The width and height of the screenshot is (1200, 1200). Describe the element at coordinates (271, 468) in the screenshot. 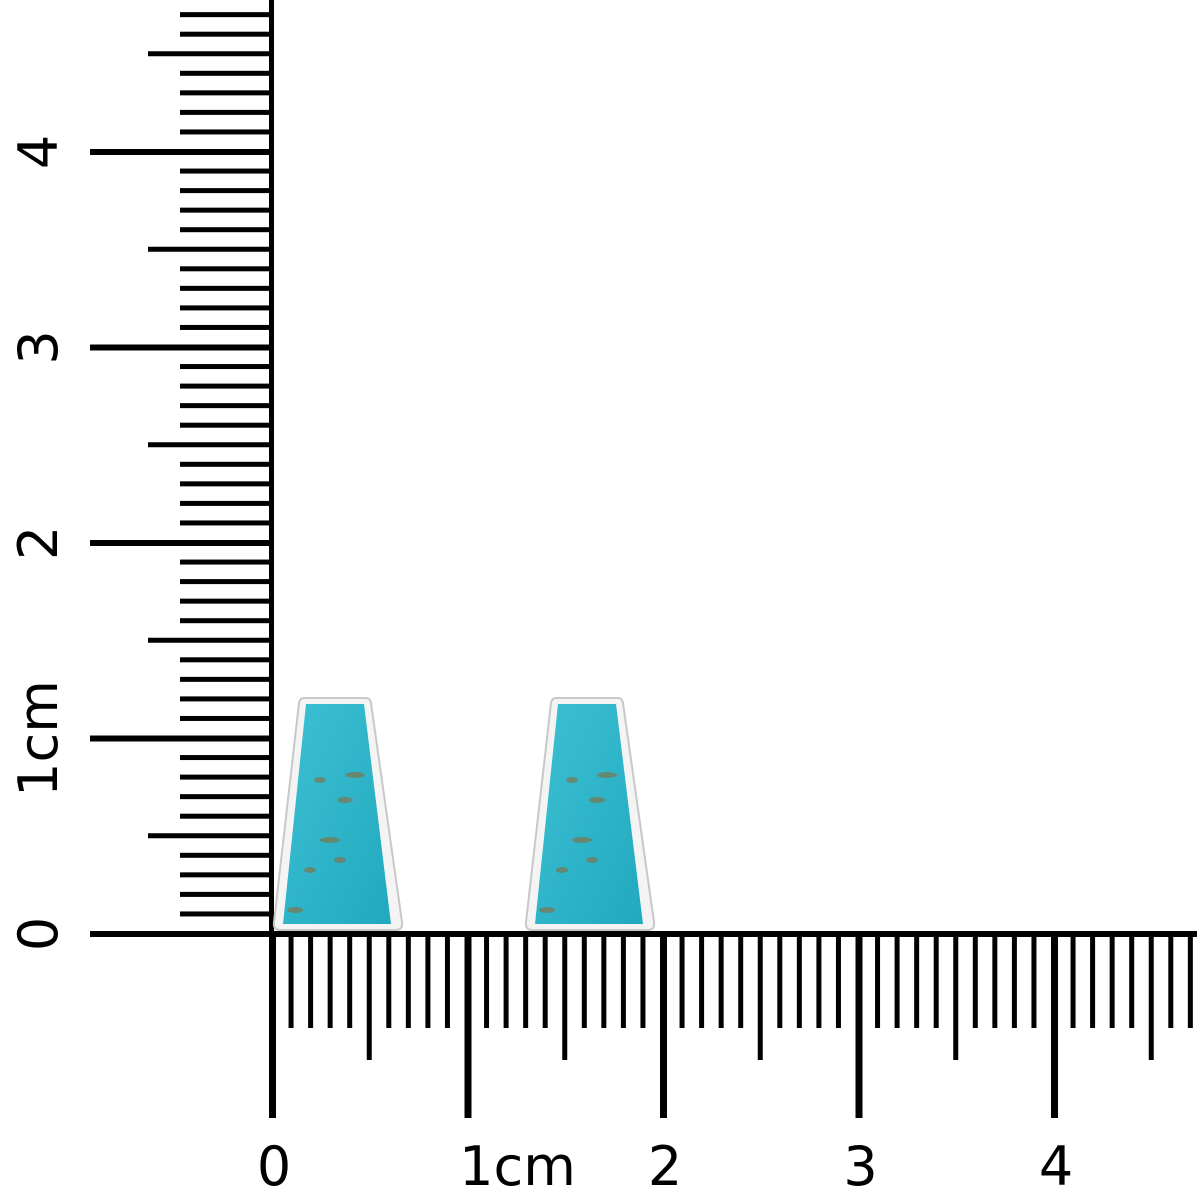

I see `vertical-ruler-line` at that location.